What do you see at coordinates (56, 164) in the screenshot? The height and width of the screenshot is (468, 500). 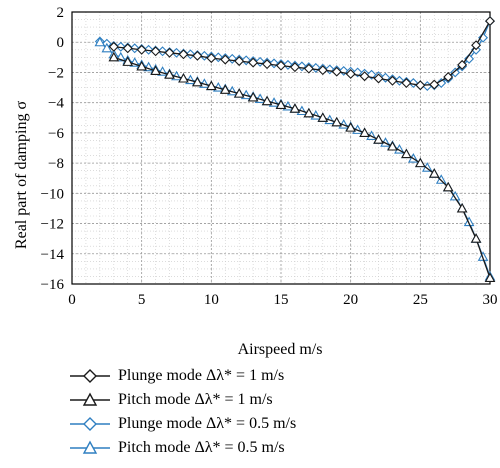 I see `y-tick-label: −8` at bounding box center [56, 164].